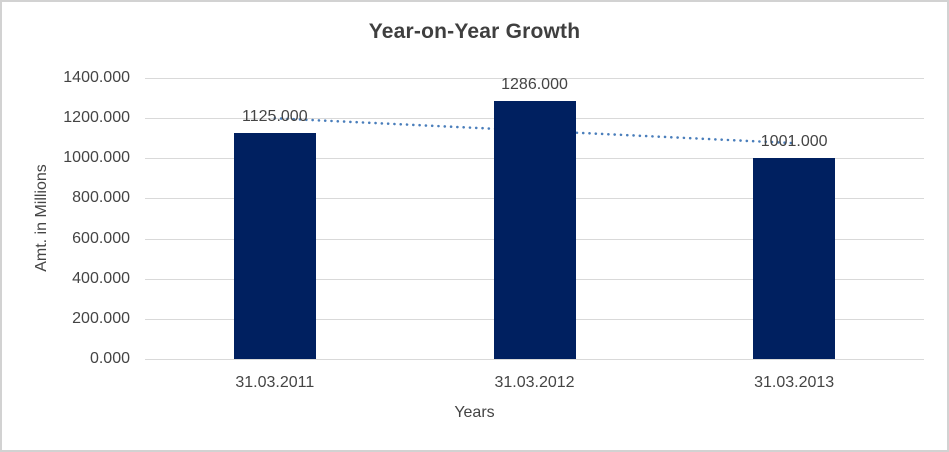 This screenshot has width=949, height=452. What do you see at coordinates (101, 278) in the screenshot?
I see `y-tick-label: 400.000` at bounding box center [101, 278].